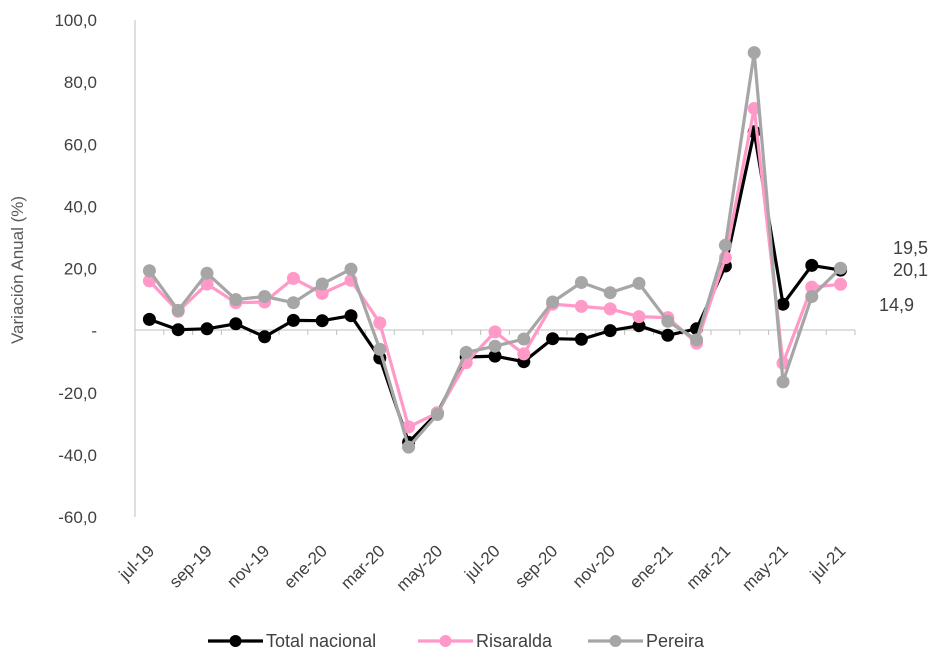  What do you see at coordinates (514, 641) in the screenshot?
I see `legend-label: Risaralda` at bounding box center [514, 641].